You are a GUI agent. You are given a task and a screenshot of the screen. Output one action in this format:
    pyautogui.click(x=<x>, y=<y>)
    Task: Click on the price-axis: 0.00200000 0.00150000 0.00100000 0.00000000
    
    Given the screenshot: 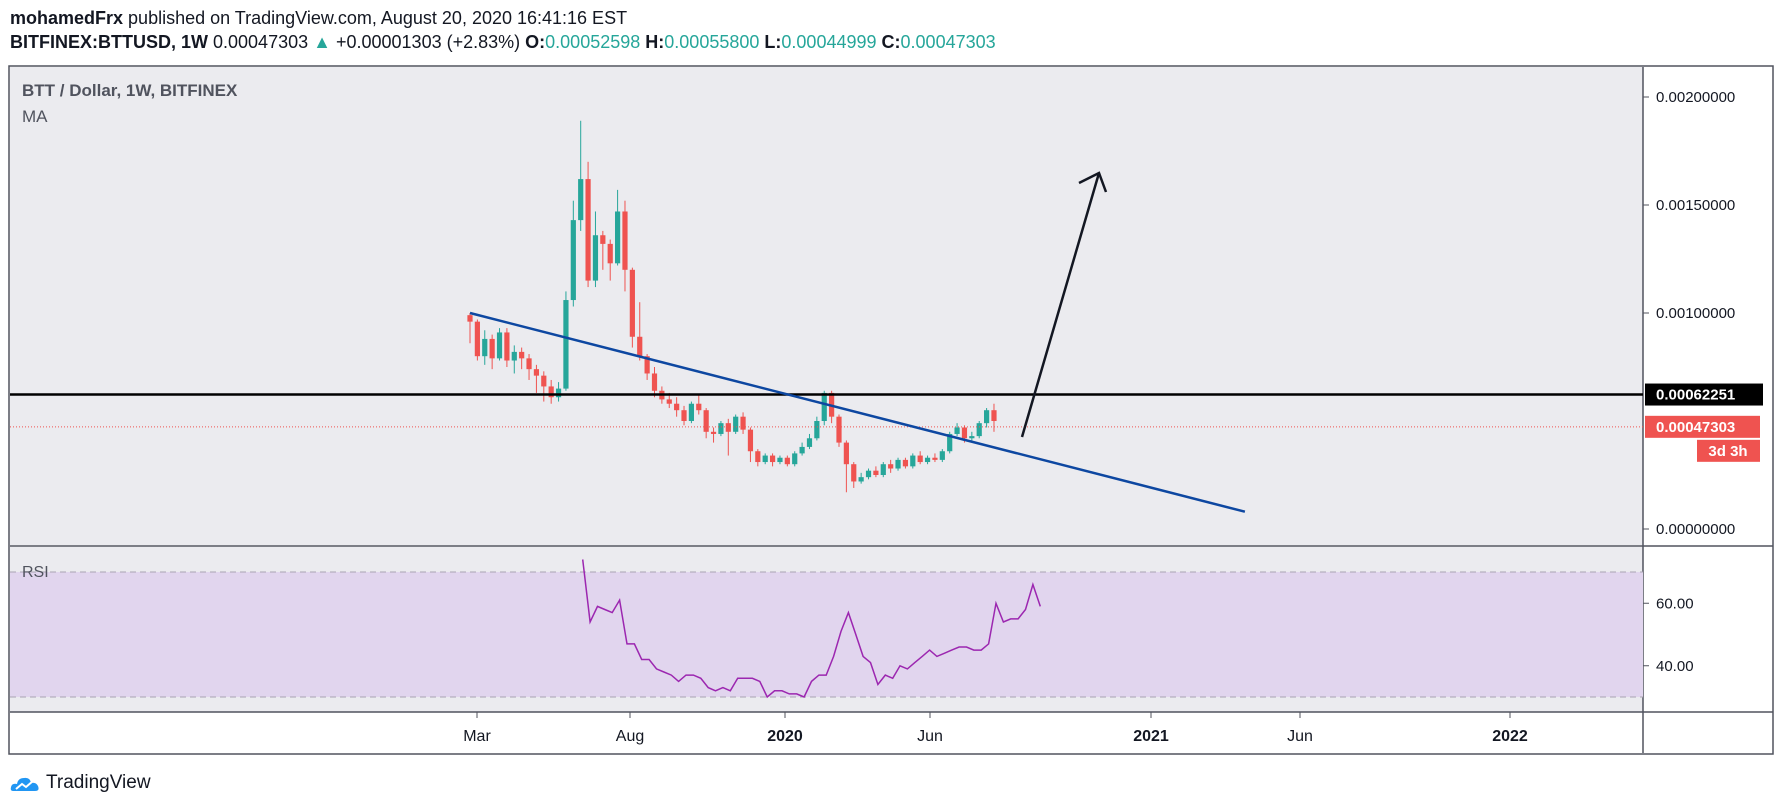 What is the action you would take?
    pyautogui.click(x=1689, y=313)
    